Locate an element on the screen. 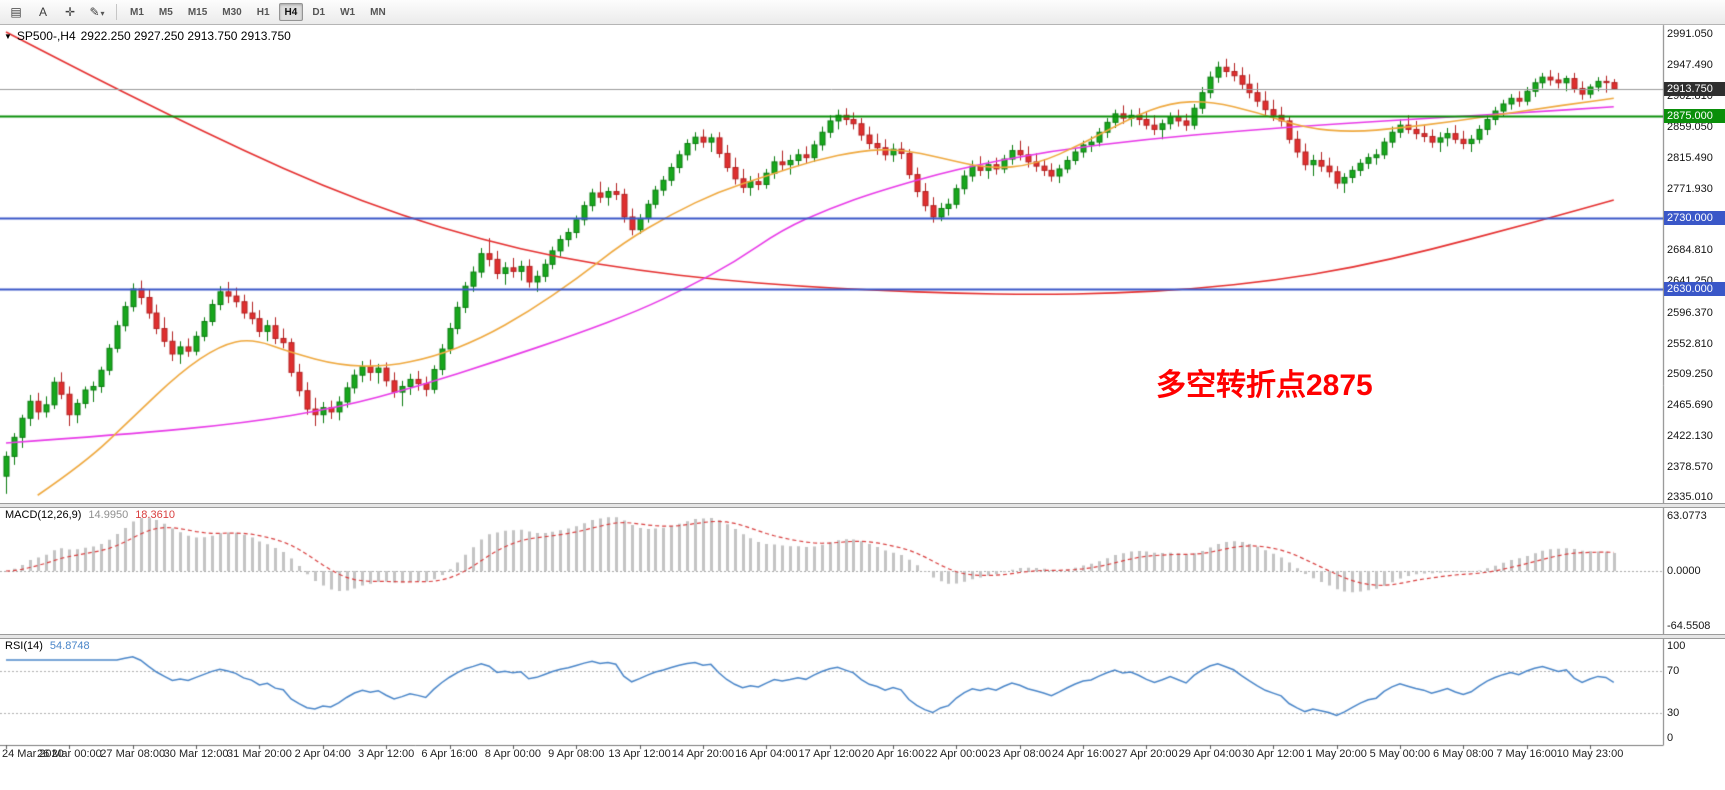 The image size is (1725, 790). price-axis-label: 2335.010 is located at coordinates (1690, 497).